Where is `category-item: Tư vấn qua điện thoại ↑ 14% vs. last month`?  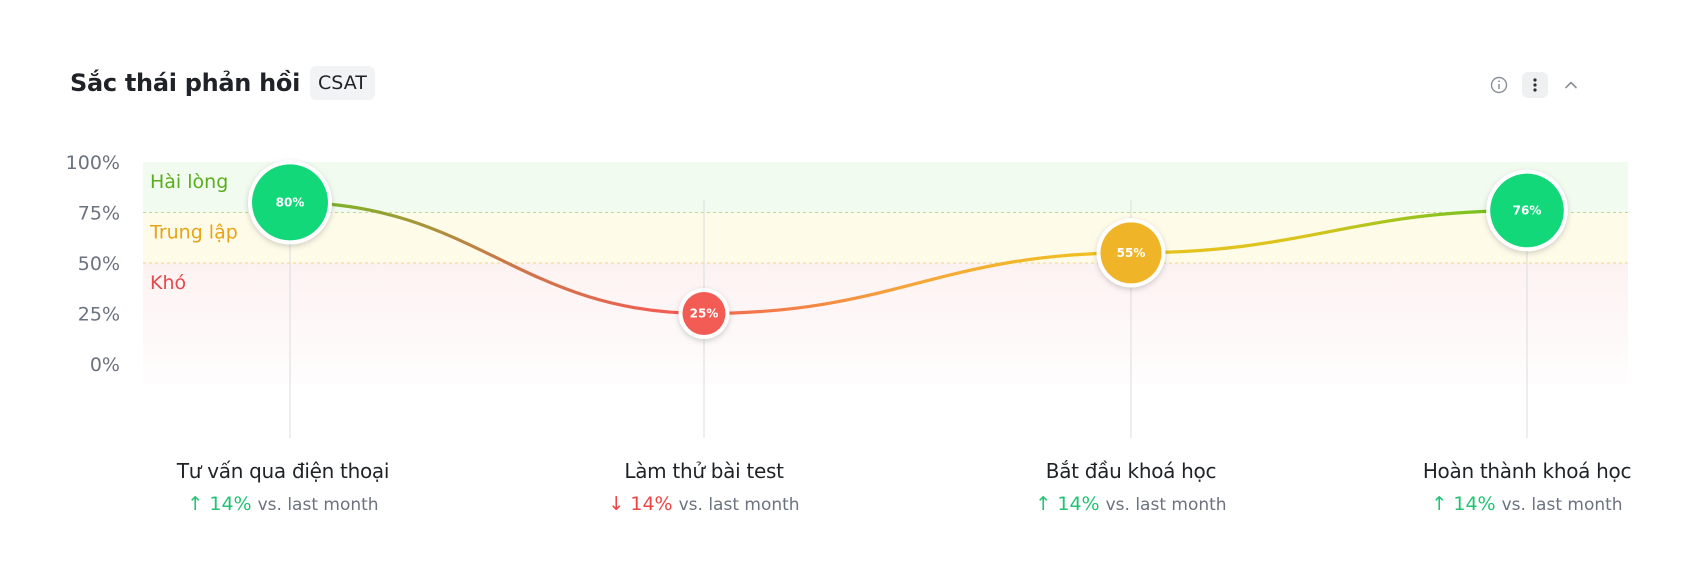 category-item: Tư vấn qua điện thoại ↑ 14% vs. last month is located at coordinates (283, 487).